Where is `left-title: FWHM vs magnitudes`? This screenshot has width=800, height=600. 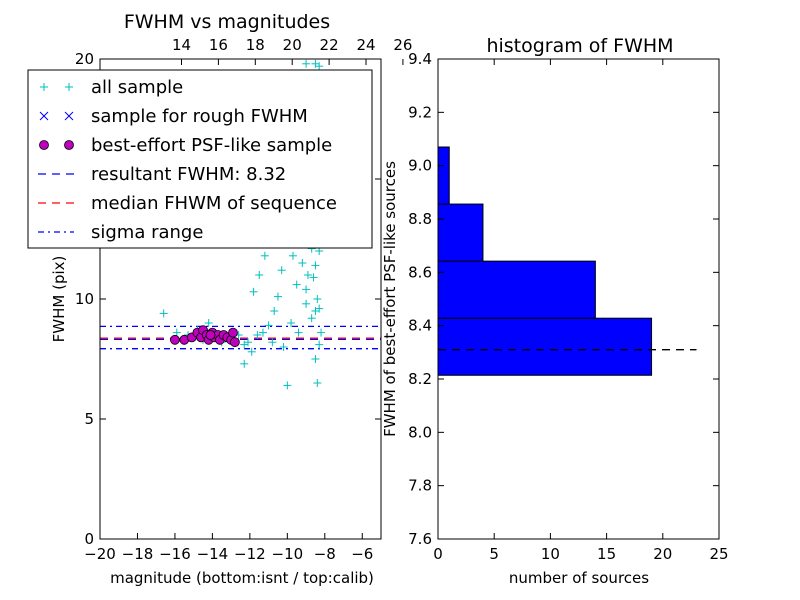
left-title: FWHM vs magnitudes is located at coordinates (227, 22).